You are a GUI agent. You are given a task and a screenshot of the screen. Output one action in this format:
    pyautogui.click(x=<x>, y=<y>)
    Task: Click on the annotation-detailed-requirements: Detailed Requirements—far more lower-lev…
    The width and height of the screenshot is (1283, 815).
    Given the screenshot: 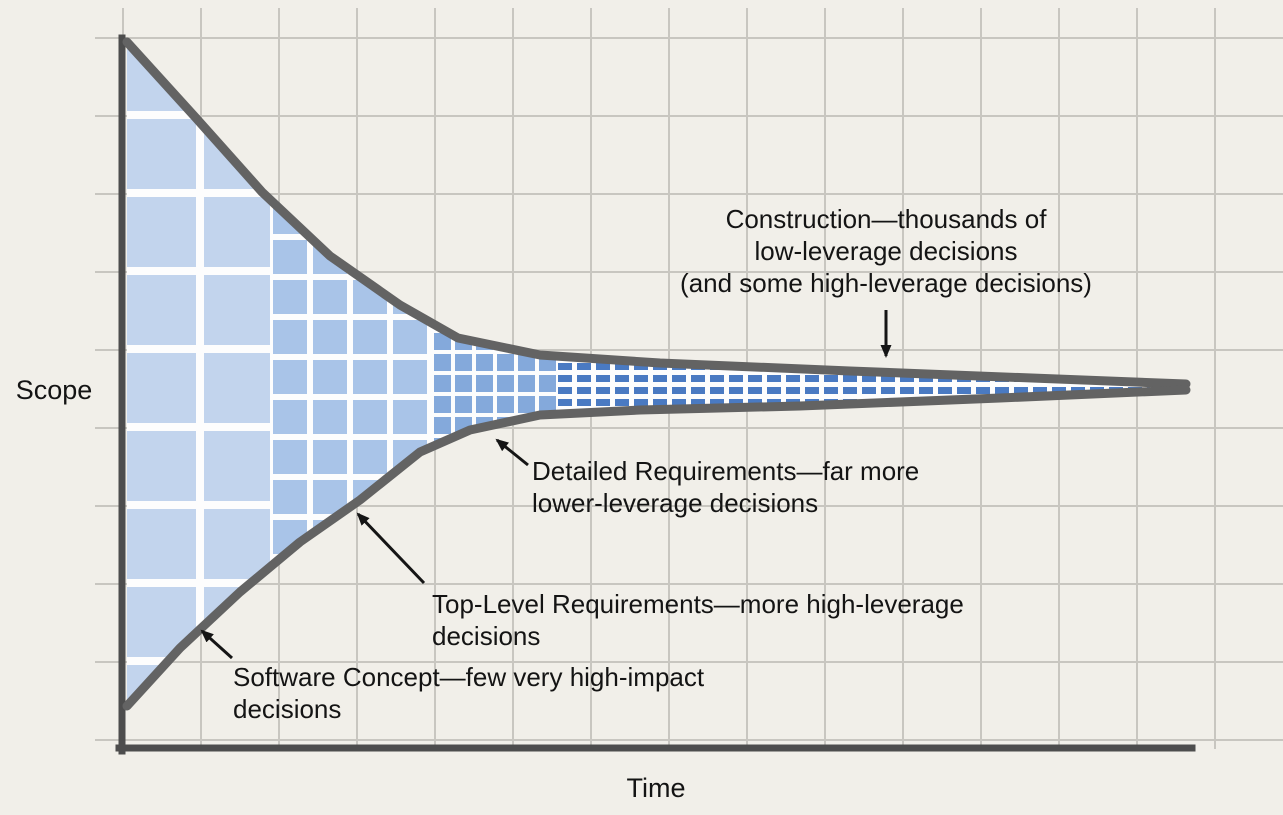 What is the action you would take?
    pyautogui.click(x=726, y=487)
    